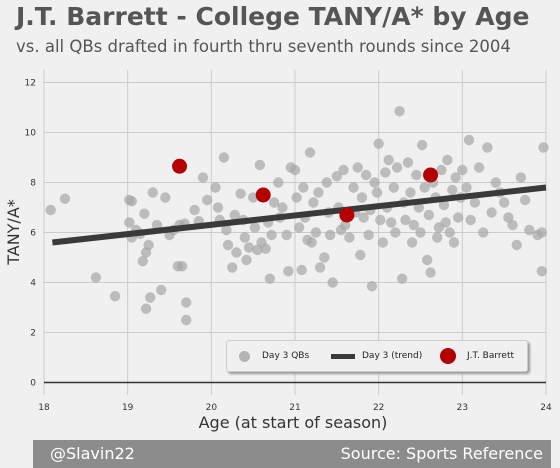 The image size is (560, 468). What do you see at coordinates (546, 408) in the screenshot?
I see `x-tick-label: 24` at bounding box center [546, 408].